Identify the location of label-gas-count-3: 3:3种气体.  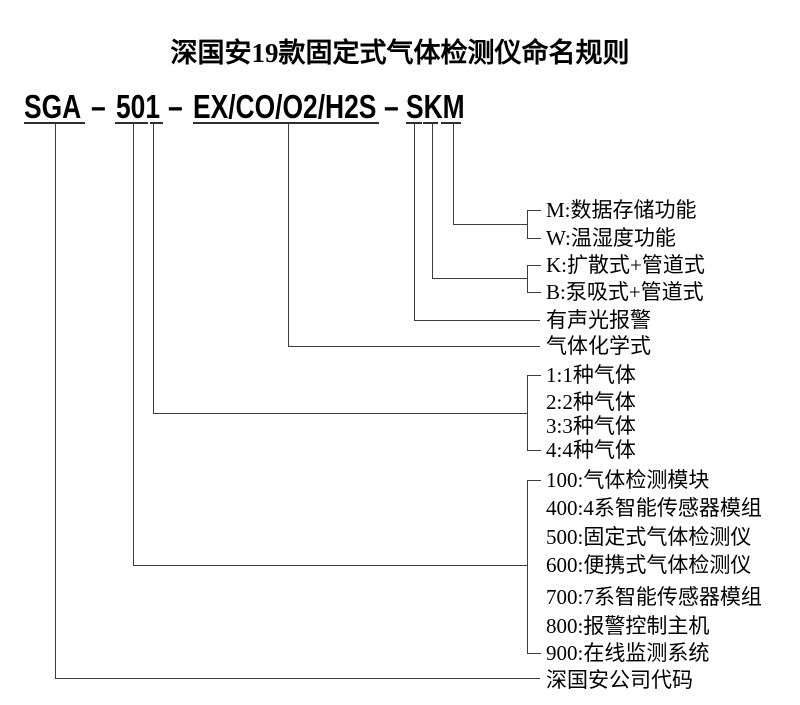
(591, 426).